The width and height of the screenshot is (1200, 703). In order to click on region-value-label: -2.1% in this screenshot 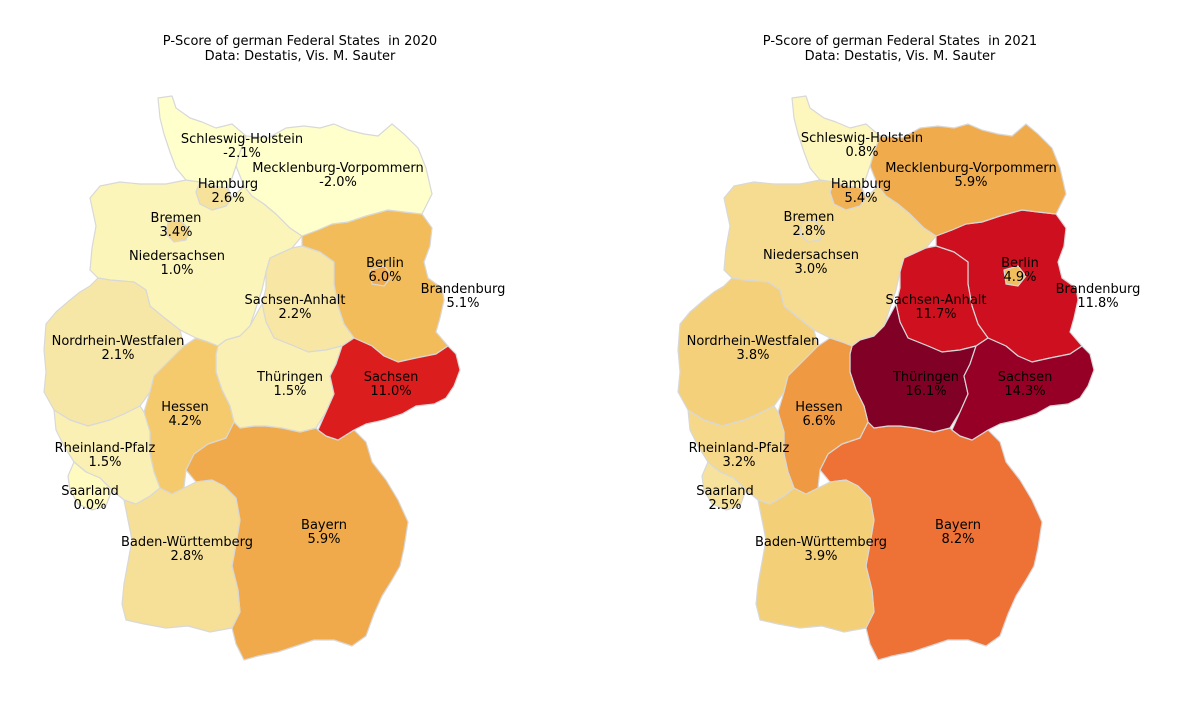, I will do `click(242, 153)`.